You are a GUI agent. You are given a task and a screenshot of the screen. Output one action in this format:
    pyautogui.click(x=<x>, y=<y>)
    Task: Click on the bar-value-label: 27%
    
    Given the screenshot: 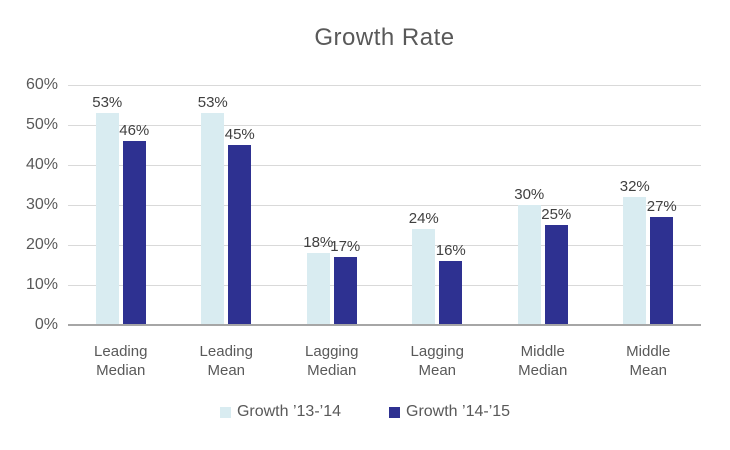 What is the action you would take?
    pyautogui.click(x=661, y=206)
    